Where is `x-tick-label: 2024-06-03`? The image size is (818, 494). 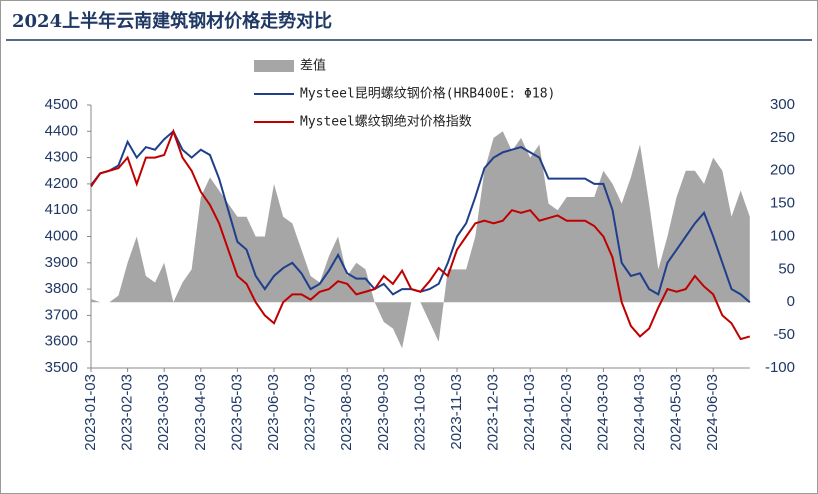 x-tick-label: 2024-06-03 is located at coordinates (712, 412).